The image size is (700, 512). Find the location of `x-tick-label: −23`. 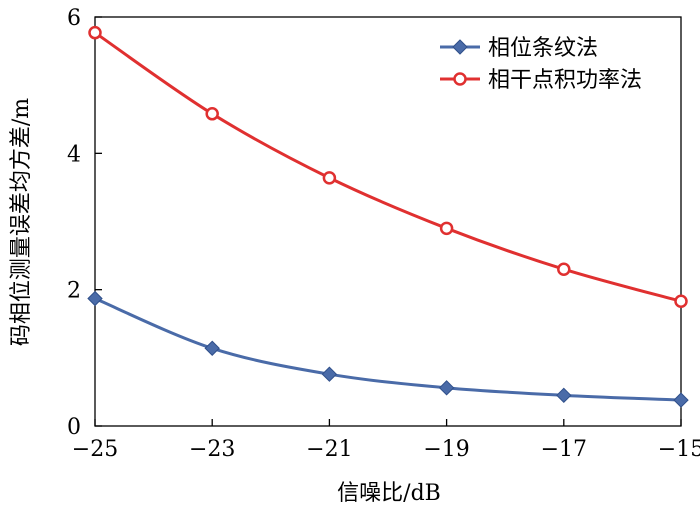

x-tick-label: −23 is located at coordinates (212, 449).